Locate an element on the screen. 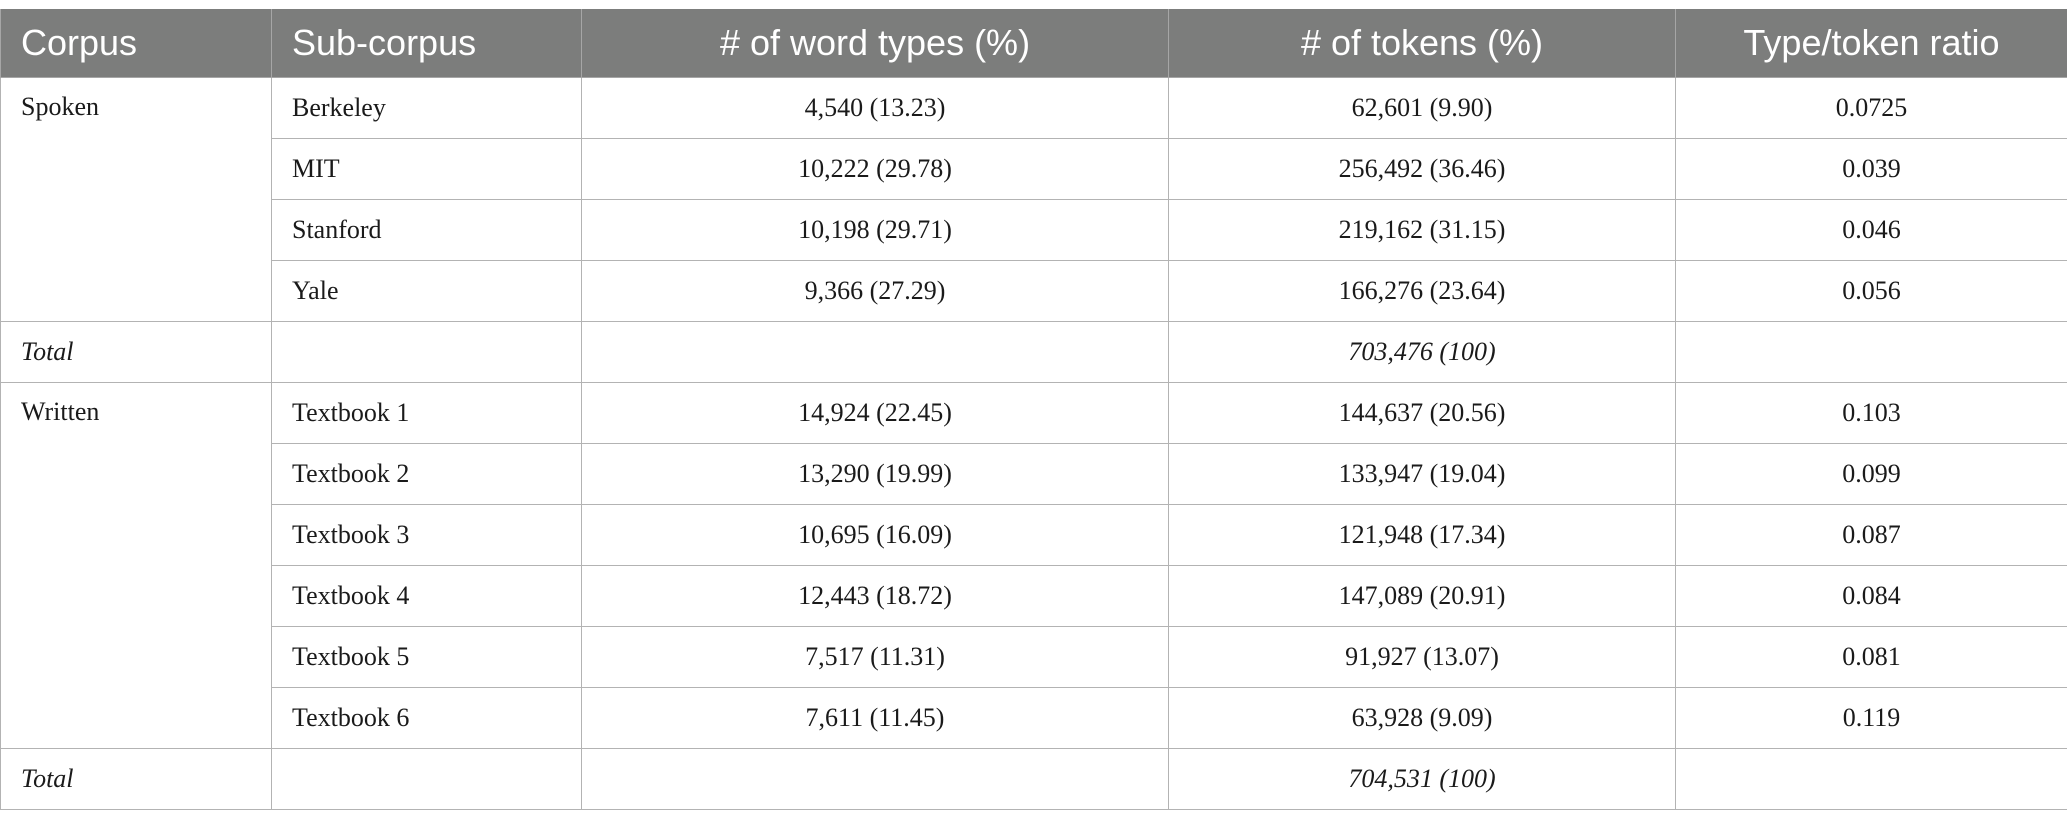 The height and width of the screenshot is (832, 2067). sub-corpus-cell: Yale is located at coordinates (426, 291).